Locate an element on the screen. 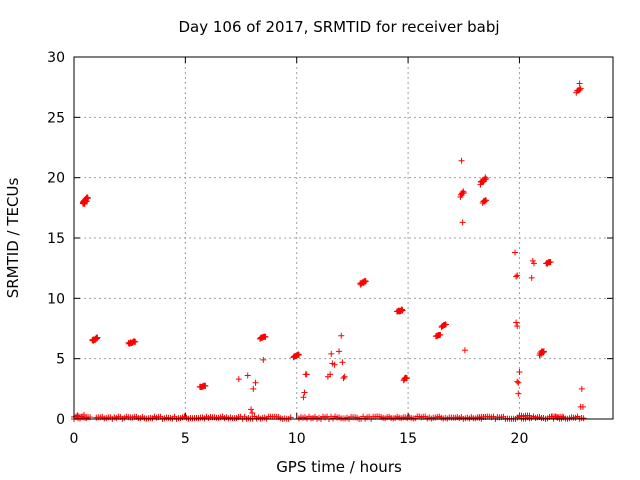 The image size is (640, 480). x-tick-label: 20 is located at coordinates (520, 439).